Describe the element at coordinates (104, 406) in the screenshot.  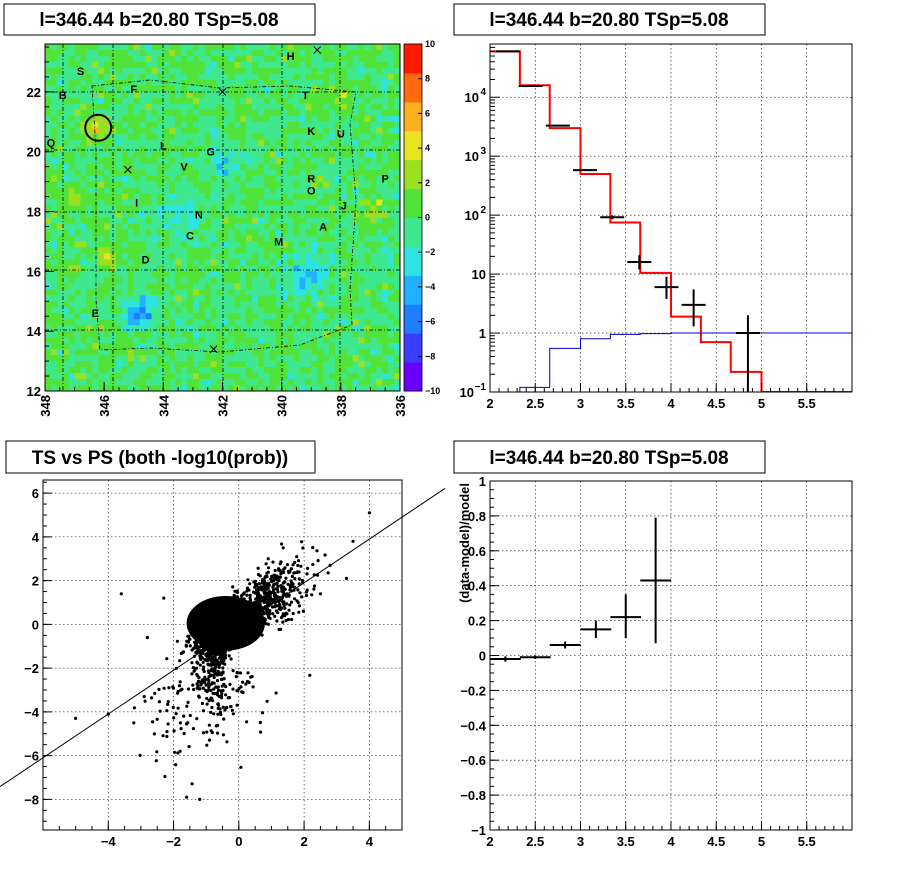
I see `x-tick-label: 346` at that location.